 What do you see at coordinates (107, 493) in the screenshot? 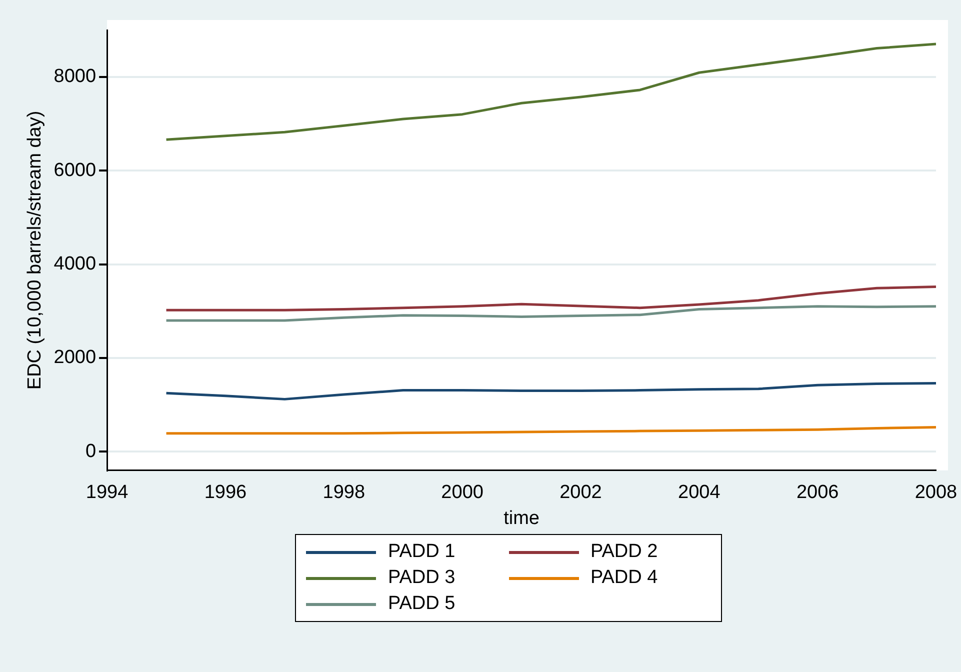
I see `x-tick-label: 1994` at bounding box center [107, 493].